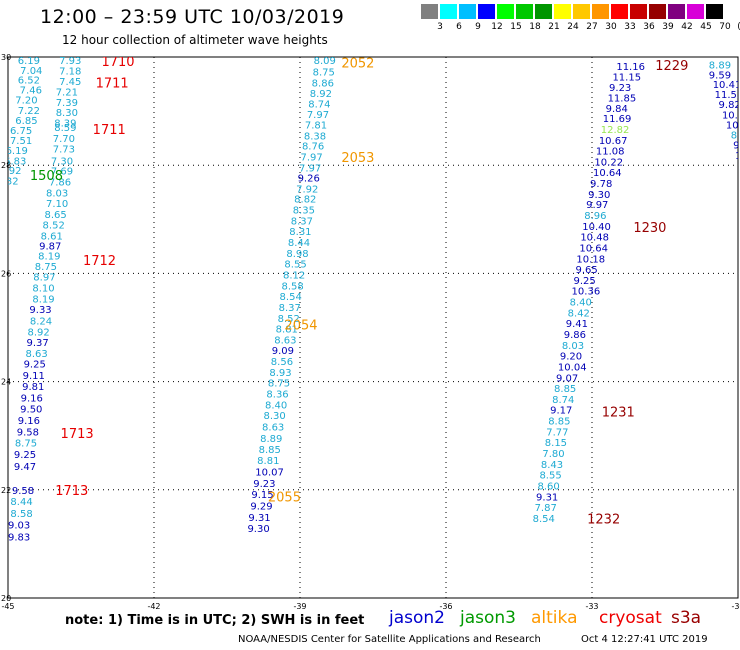  I want to click on wave-height-point: 8.03, so click(57, 193).